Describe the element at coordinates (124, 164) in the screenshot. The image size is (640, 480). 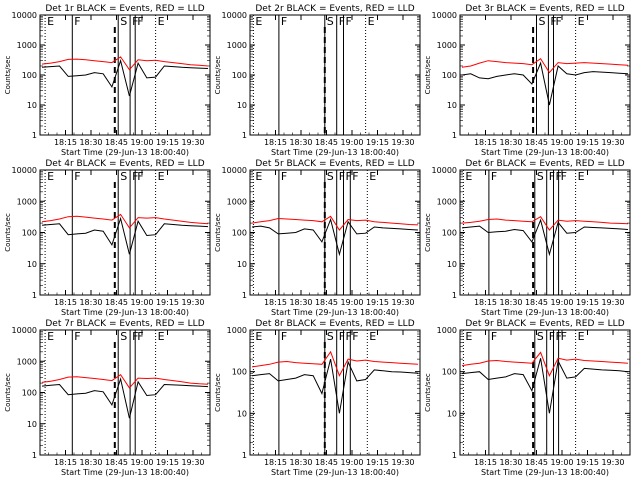
I see `panel-title: Det 4r BLACK = Events, RED = LLD` at that location.